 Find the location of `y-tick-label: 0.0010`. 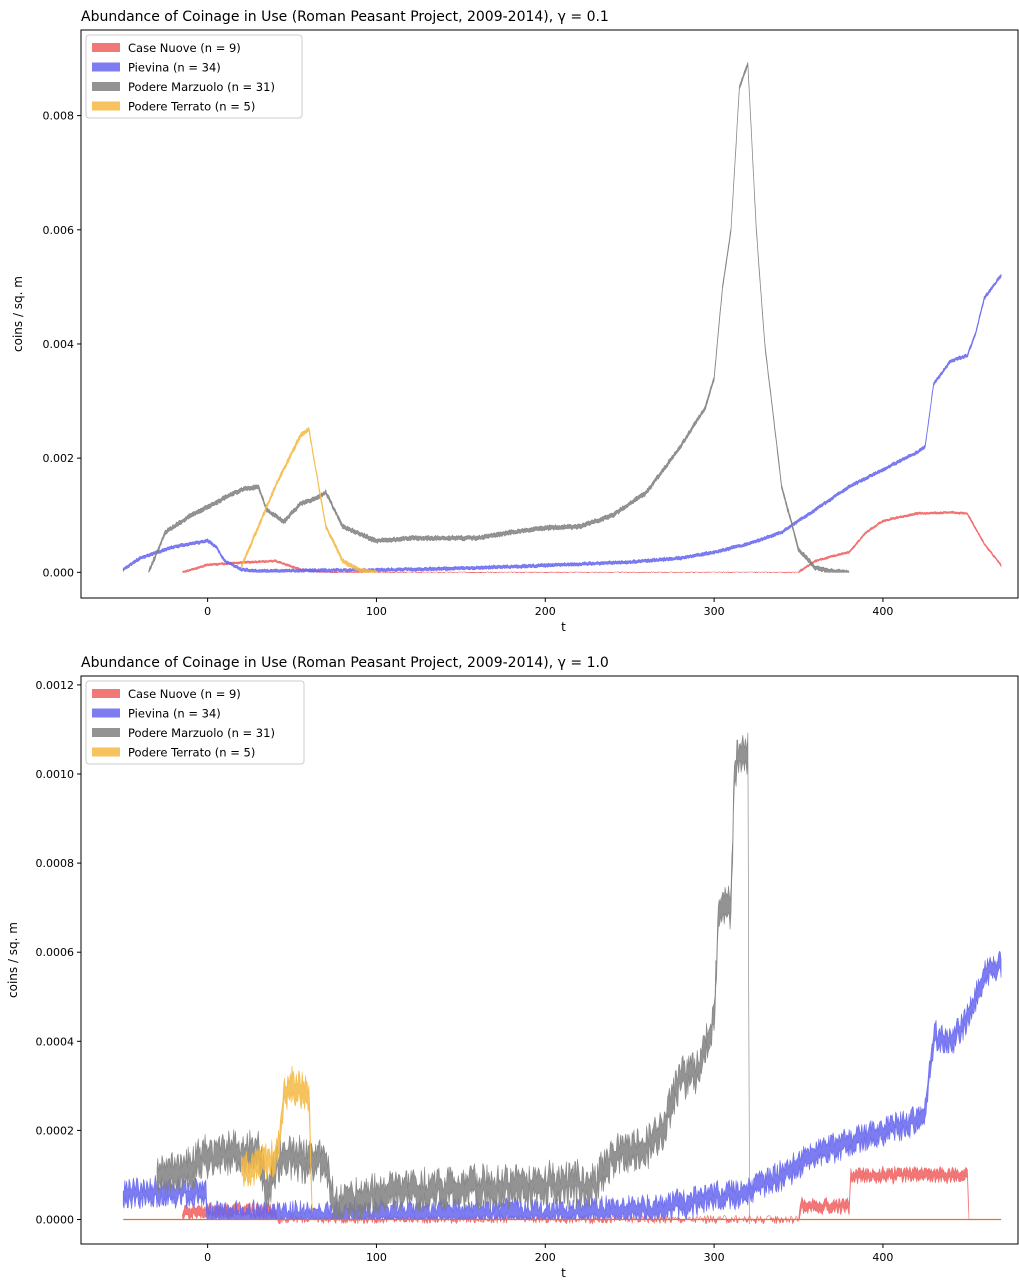

y-tick-label: 0.0010 is located at coordinates (55, 774).